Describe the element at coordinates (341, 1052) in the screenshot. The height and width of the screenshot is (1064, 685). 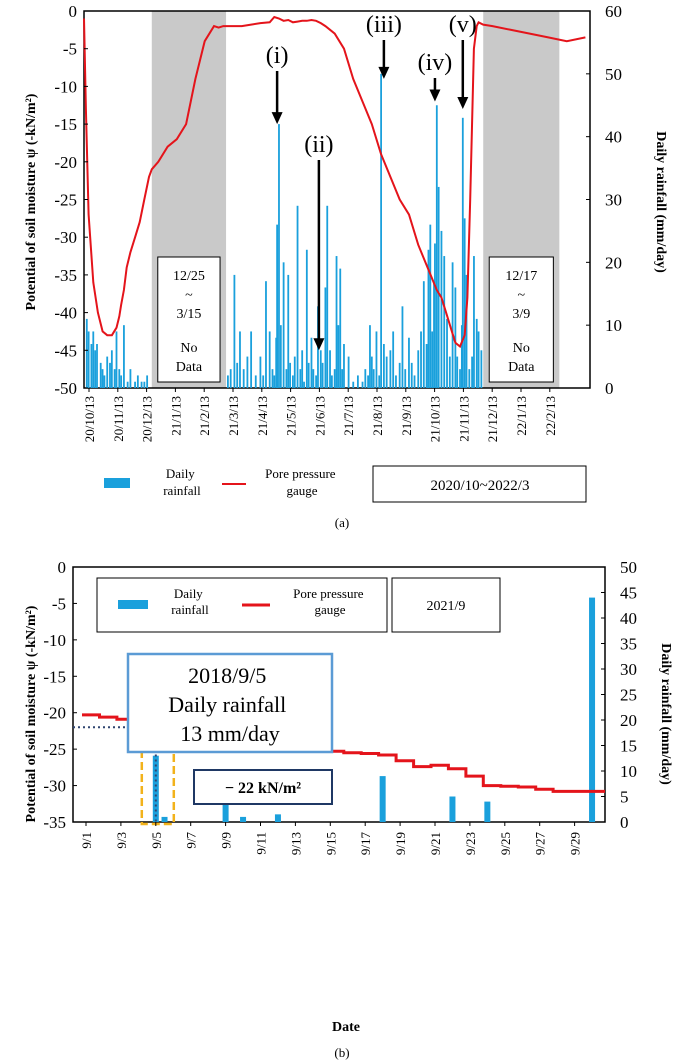
I see `panel-b-label: (b)` at that location.